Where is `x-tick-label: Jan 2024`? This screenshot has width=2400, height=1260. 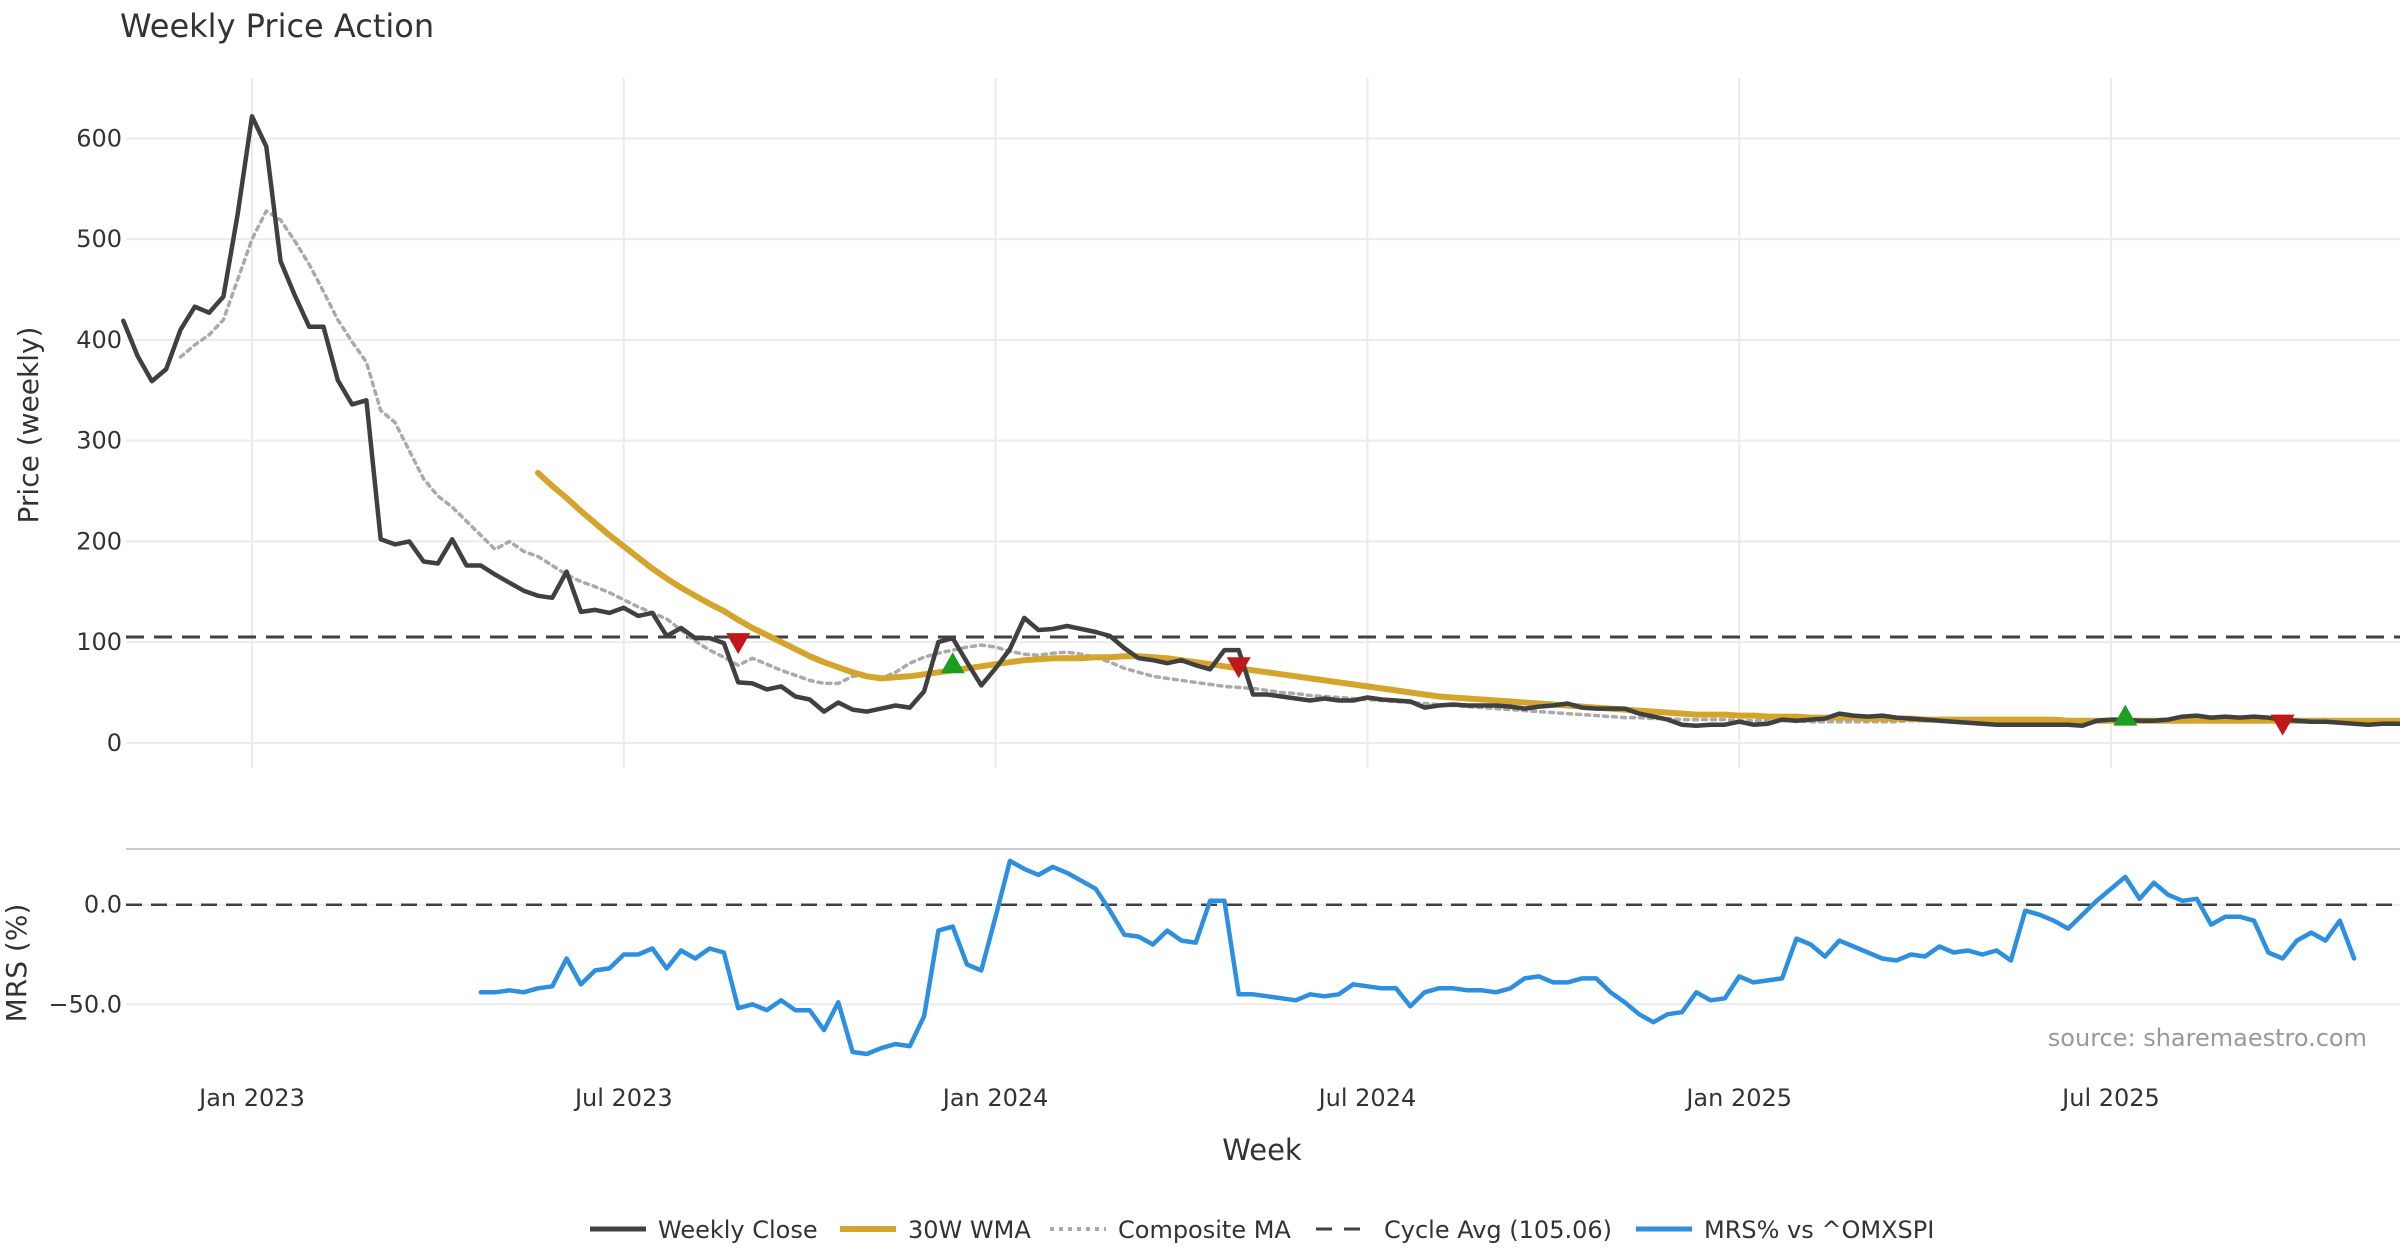
x-tick-label: Jan 2024 is located at coordinates (995, 1098).